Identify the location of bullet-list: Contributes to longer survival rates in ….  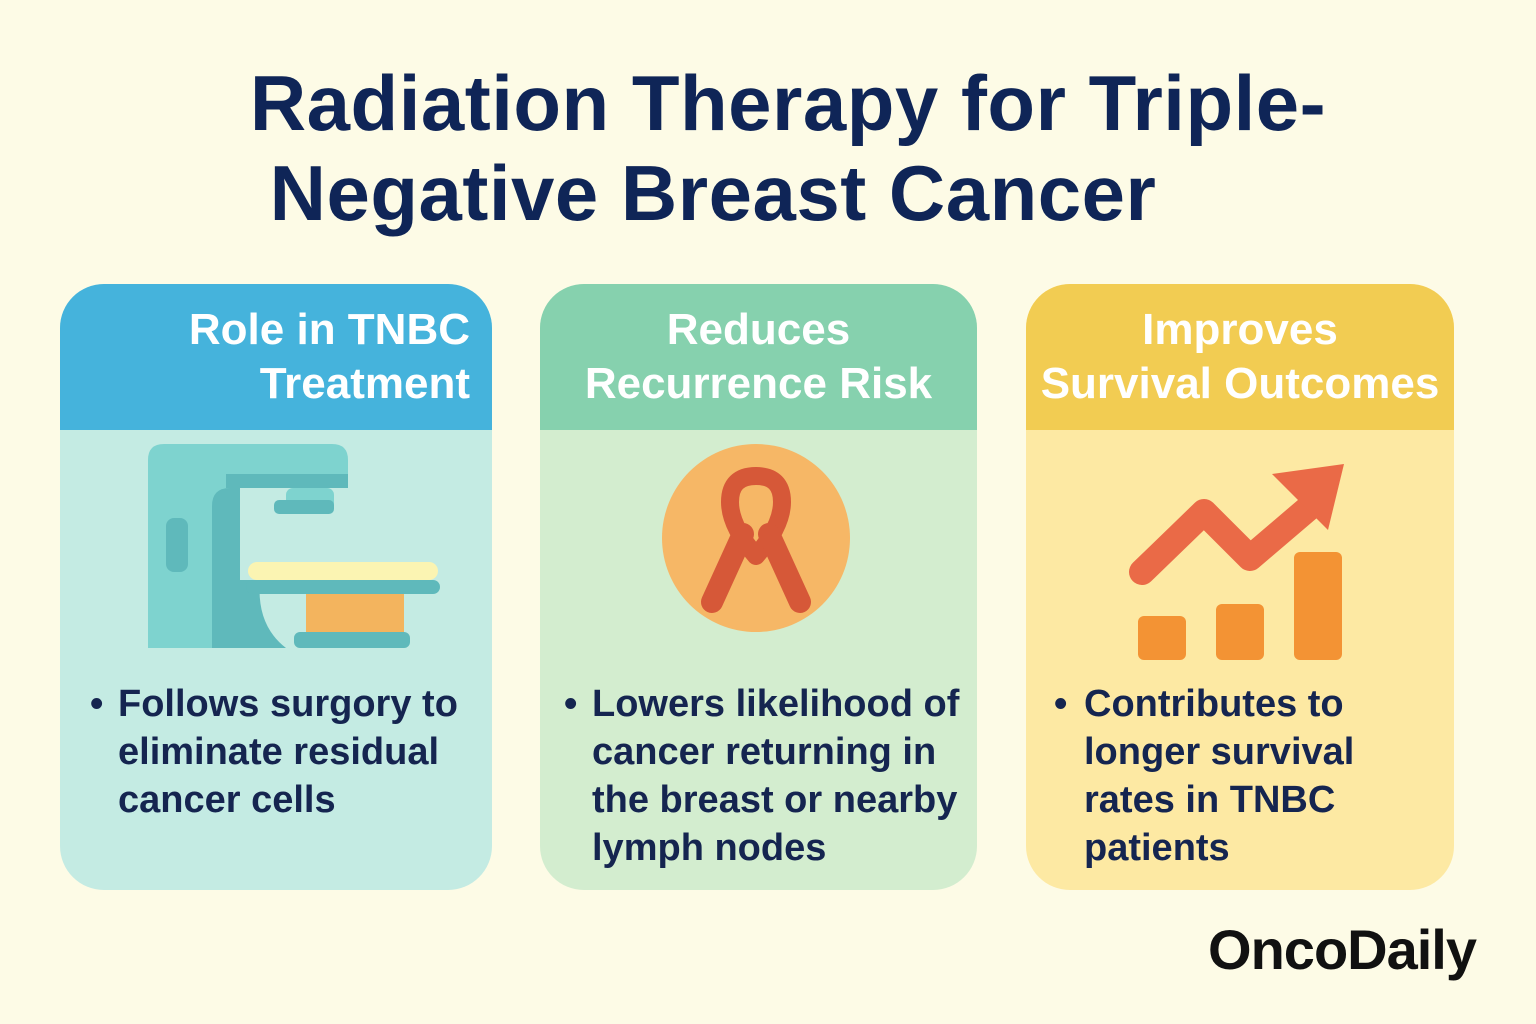
(1240, 776).